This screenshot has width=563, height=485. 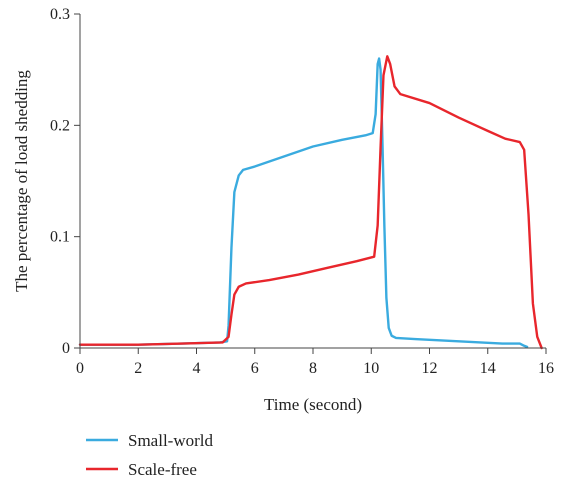 I want to click on x-tick-label: 16, so click(x=546, y=368).